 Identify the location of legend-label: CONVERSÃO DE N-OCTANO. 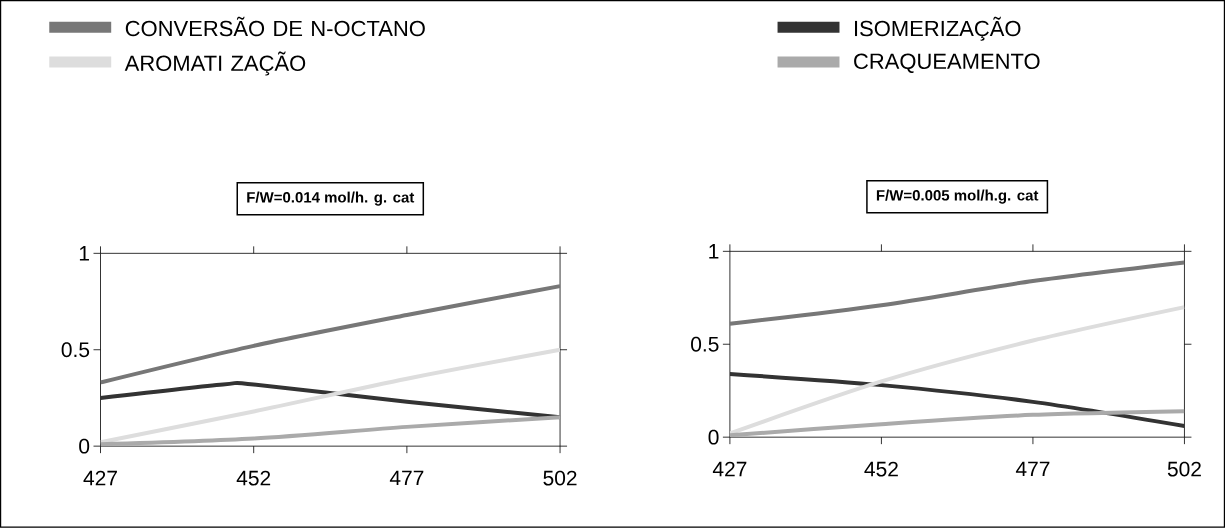
(275, 26).